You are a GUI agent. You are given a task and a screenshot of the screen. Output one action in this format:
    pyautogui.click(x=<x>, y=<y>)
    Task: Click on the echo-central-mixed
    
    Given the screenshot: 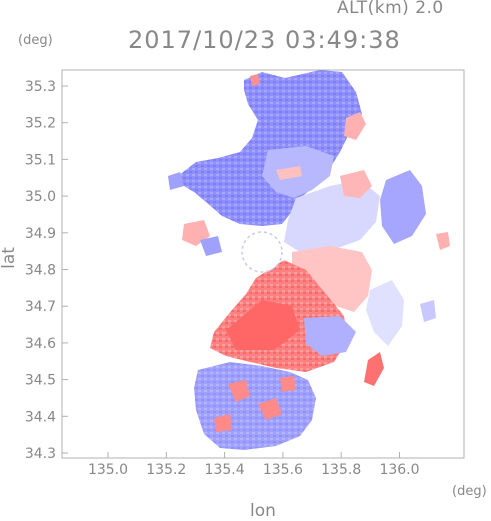 What is the action you would take?
    pyautogui.click(x=332, y=216)
    